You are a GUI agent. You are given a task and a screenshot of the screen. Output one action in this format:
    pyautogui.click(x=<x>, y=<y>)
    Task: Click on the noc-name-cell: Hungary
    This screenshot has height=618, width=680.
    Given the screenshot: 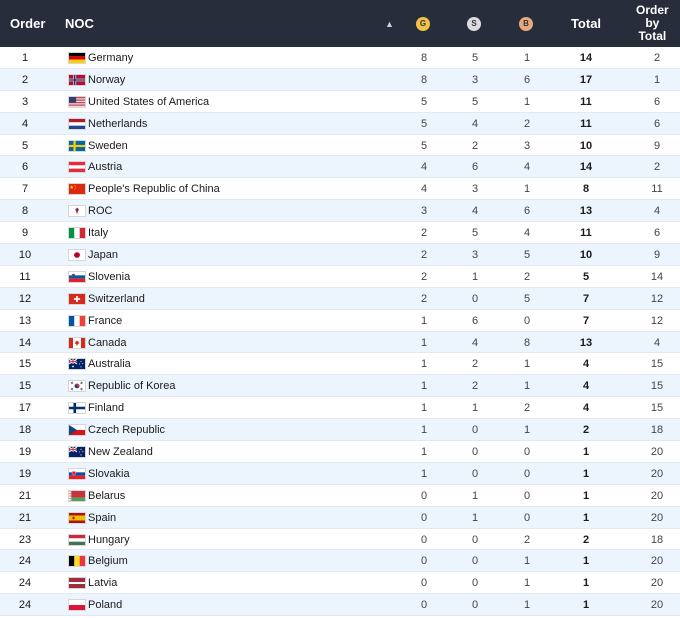 What is the action you would take?
    pyautogui.click(x=109, y=539)
    